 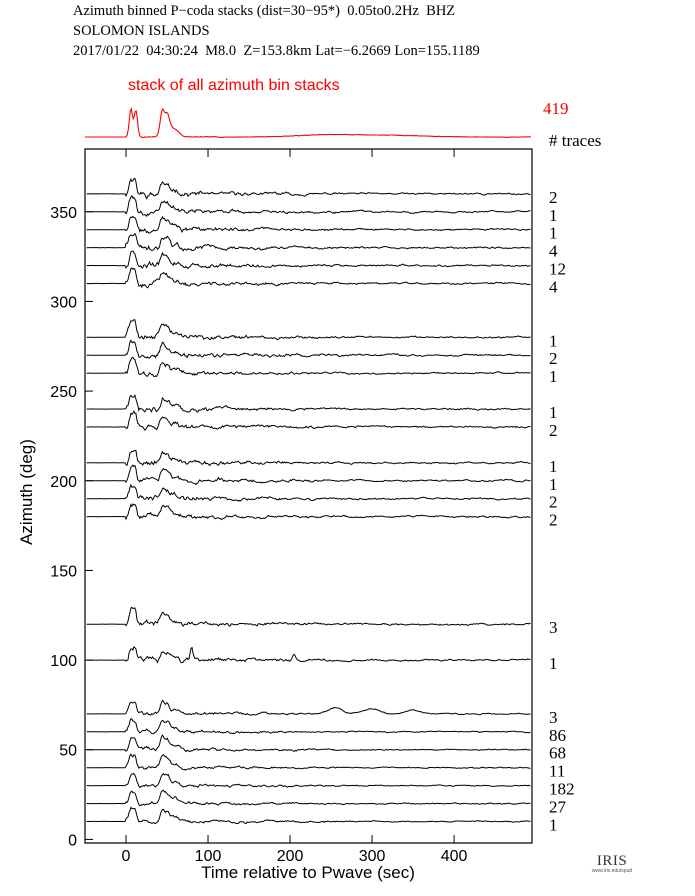 What do you see at coordinates (63, 302) in the screenshot?
I see `y-tick-label: 300` at bounding box center [63, 302].